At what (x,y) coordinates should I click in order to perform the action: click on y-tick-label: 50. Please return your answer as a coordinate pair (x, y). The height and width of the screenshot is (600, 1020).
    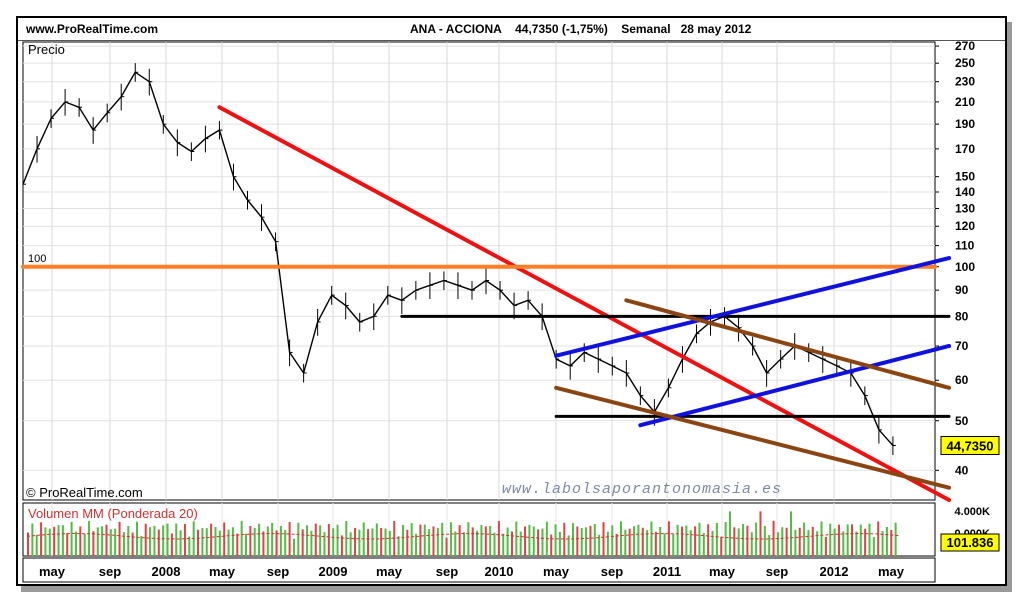
    Looking at the image, I should click on (962, 421).